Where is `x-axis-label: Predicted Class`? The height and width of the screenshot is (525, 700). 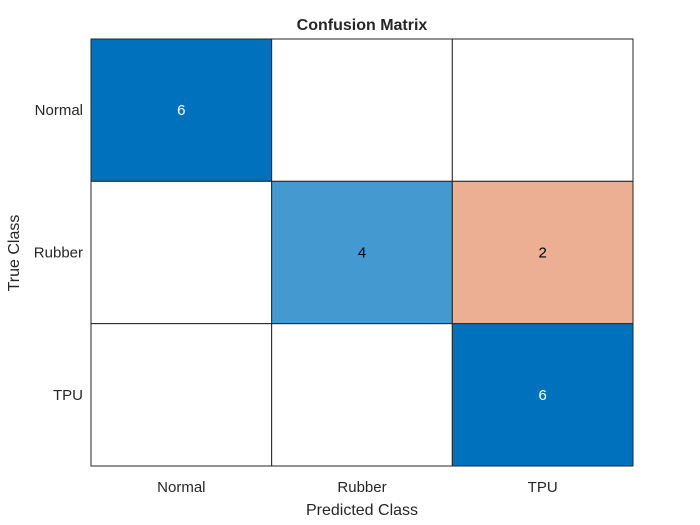
x-axis-label: Predicted Class is located at coordinates (362, 510).